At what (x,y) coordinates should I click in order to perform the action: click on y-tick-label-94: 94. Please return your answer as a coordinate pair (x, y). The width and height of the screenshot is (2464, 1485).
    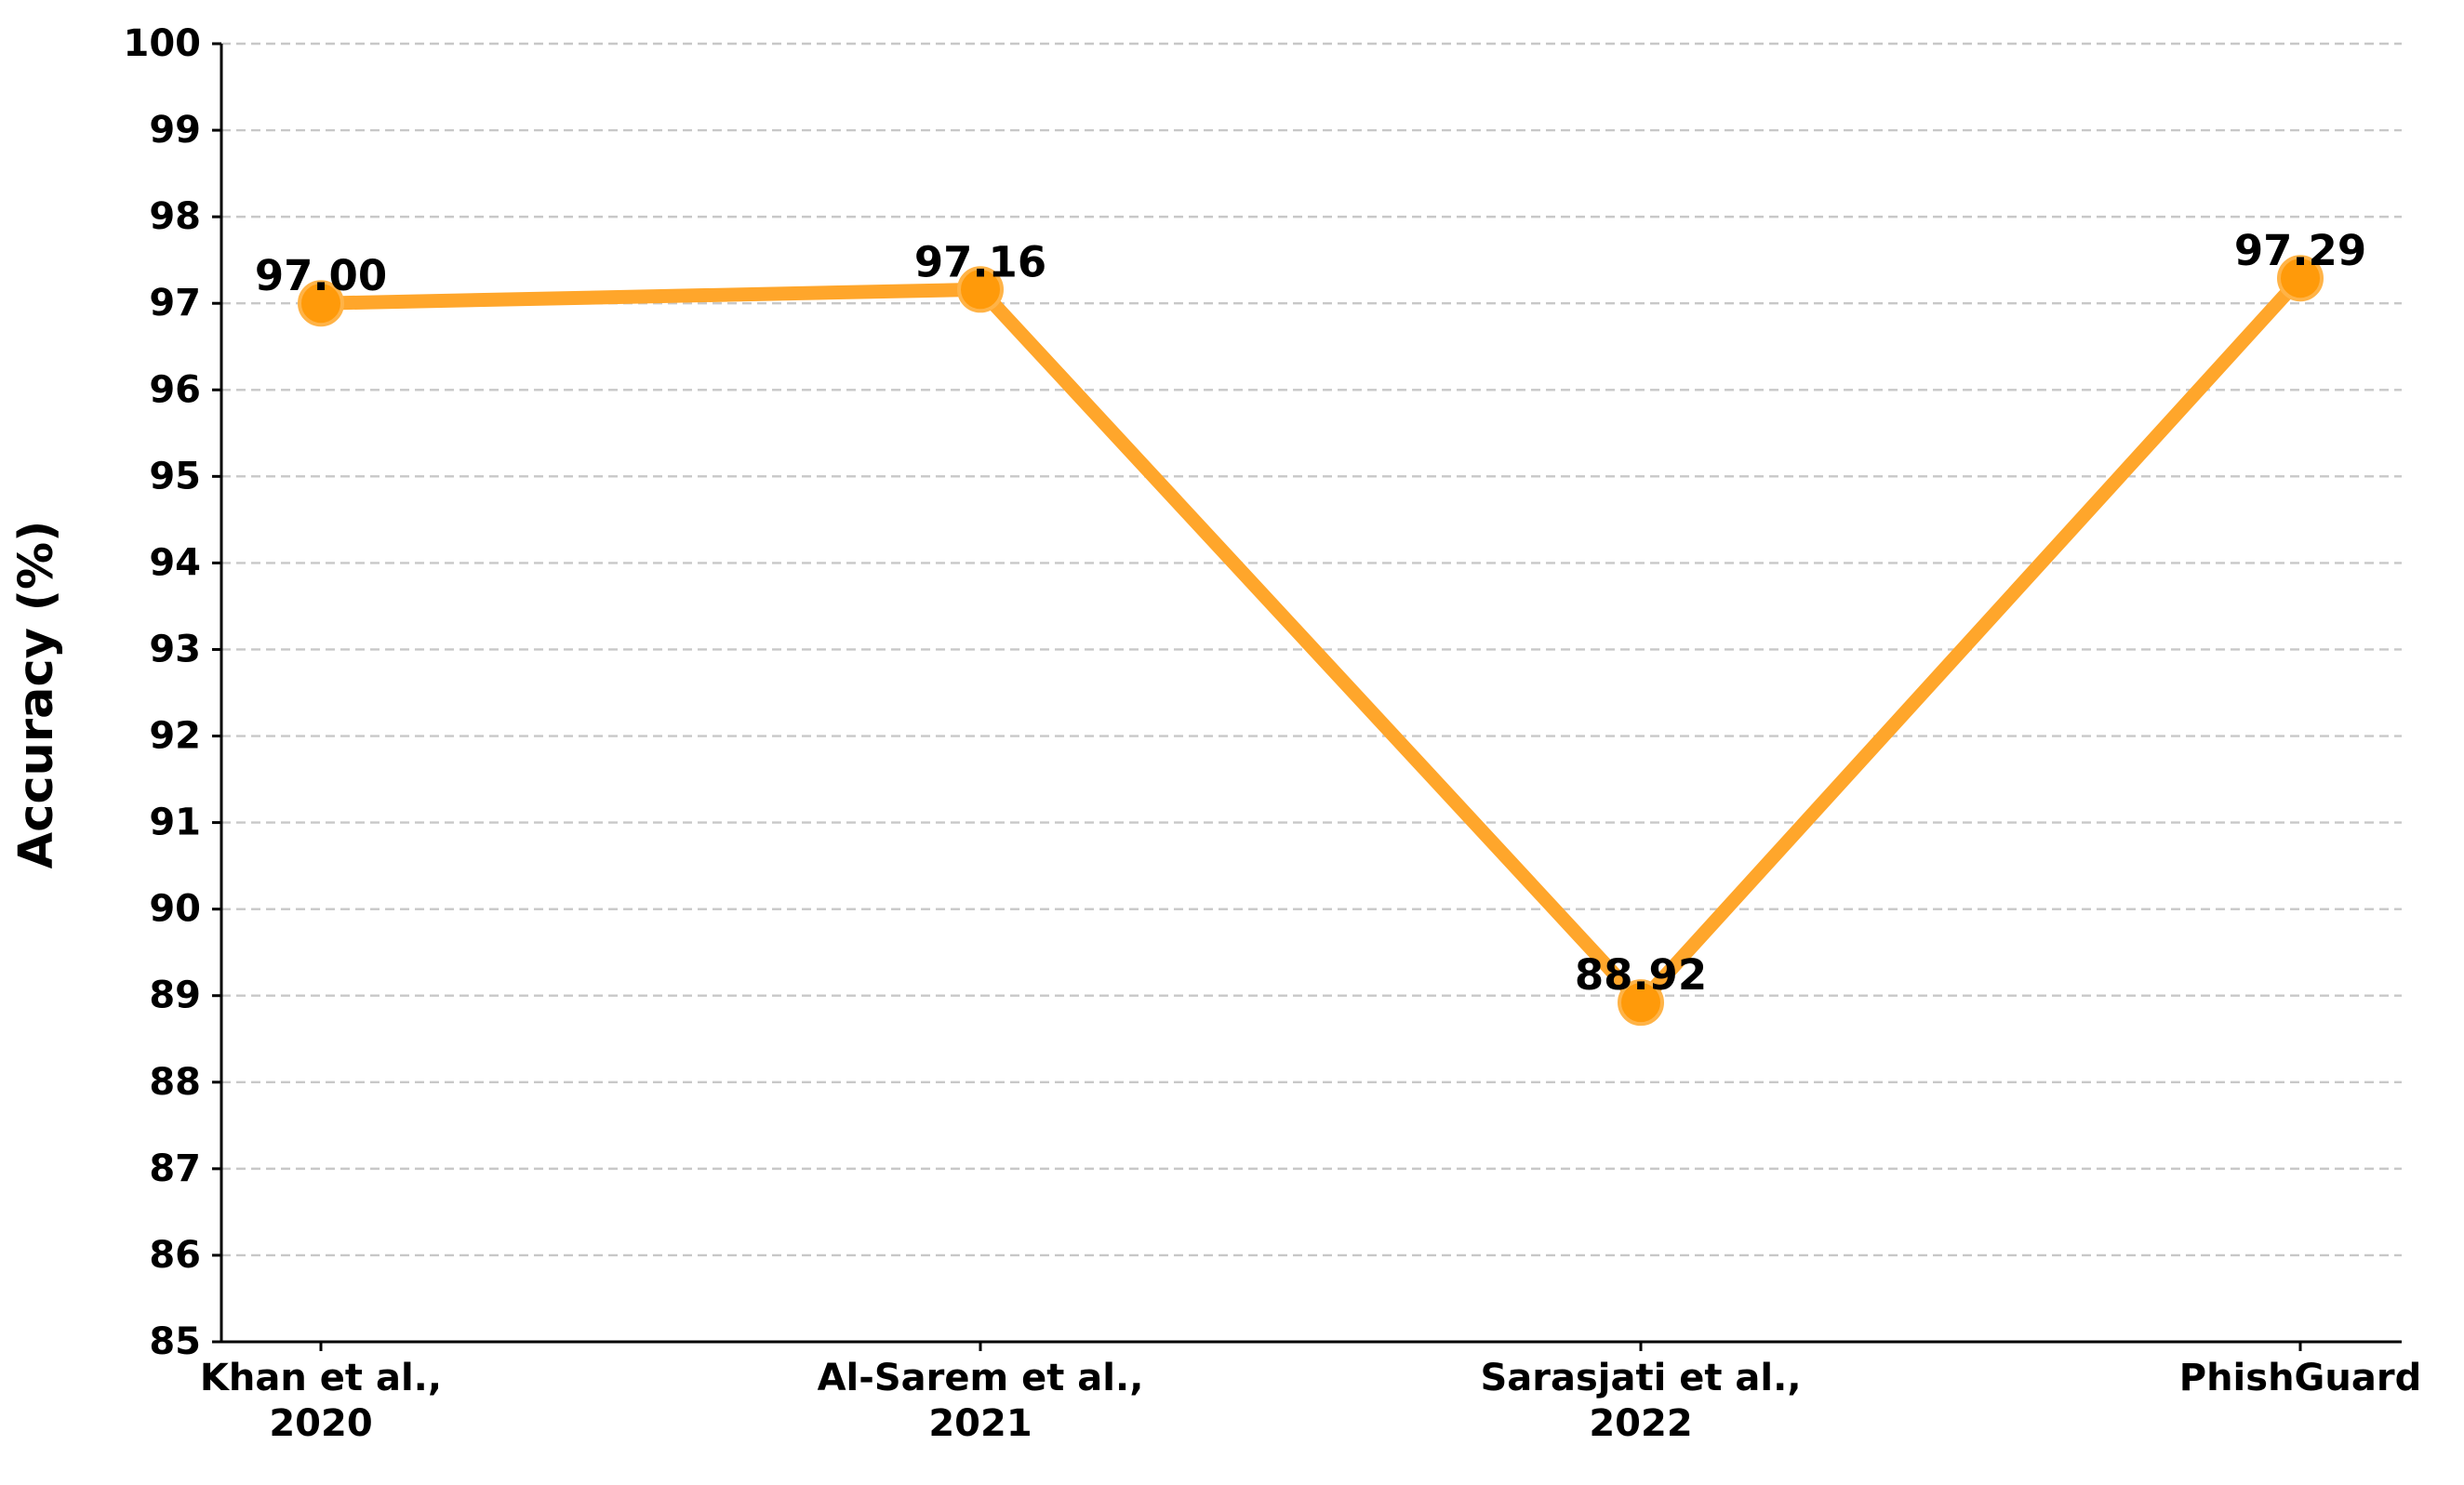
    Looking at the image, I should click on (175, 562).